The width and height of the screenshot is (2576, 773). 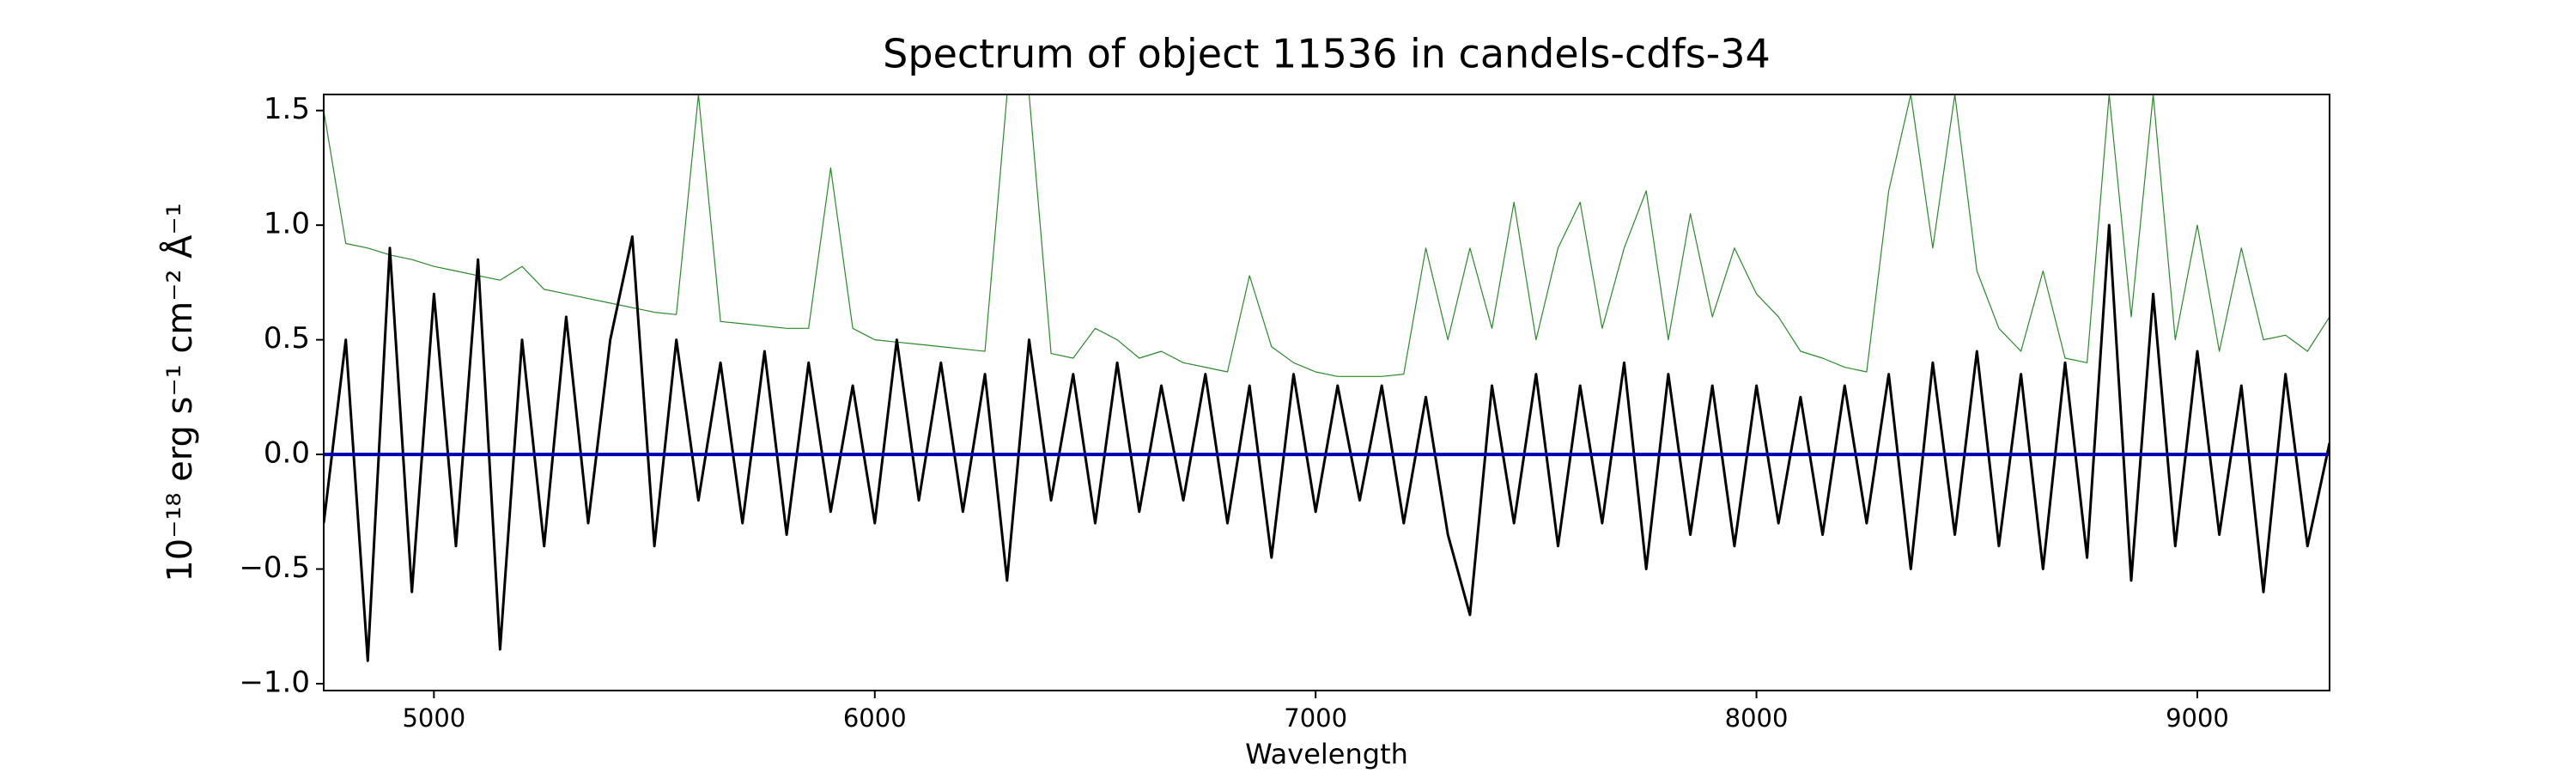 I want to click on x-axis-label: Wavelength, so click(x=1327, y=754).